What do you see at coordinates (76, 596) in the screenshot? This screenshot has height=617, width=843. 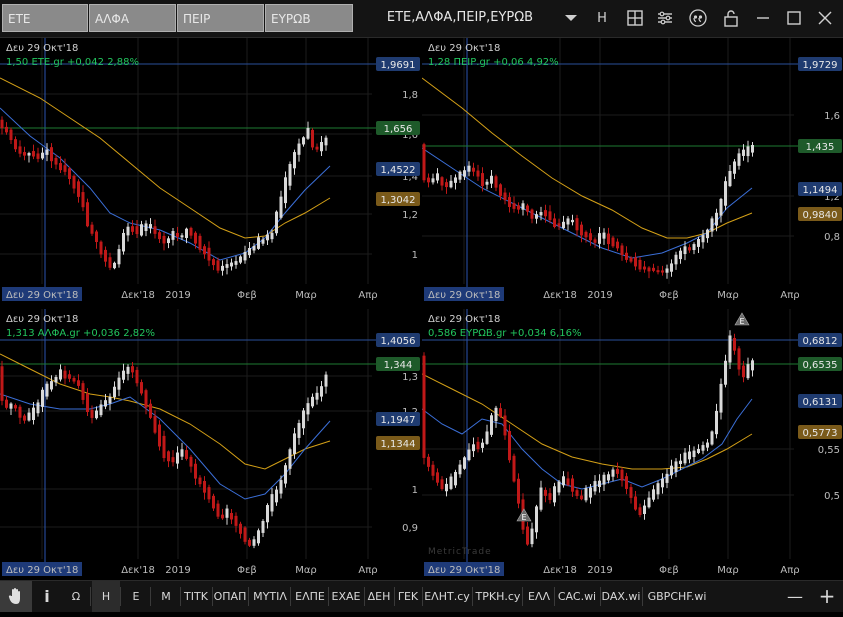 I see `bottom-tab-1: Ω` at bounding box center [76, 596].